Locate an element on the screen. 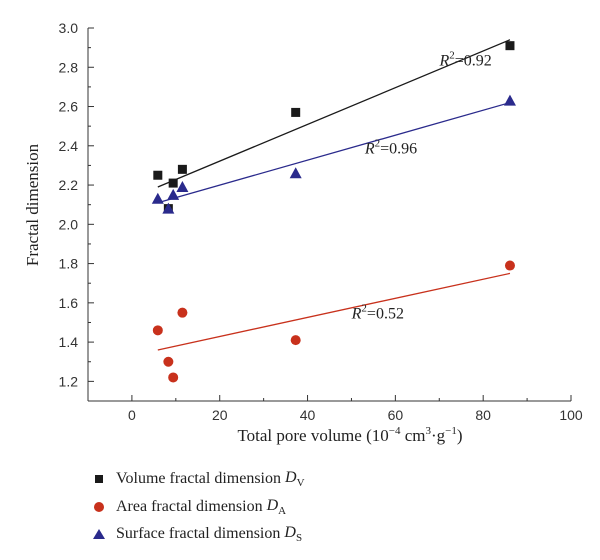  y-axis-title: Fractal dimension is located at coordinates (32, 204).